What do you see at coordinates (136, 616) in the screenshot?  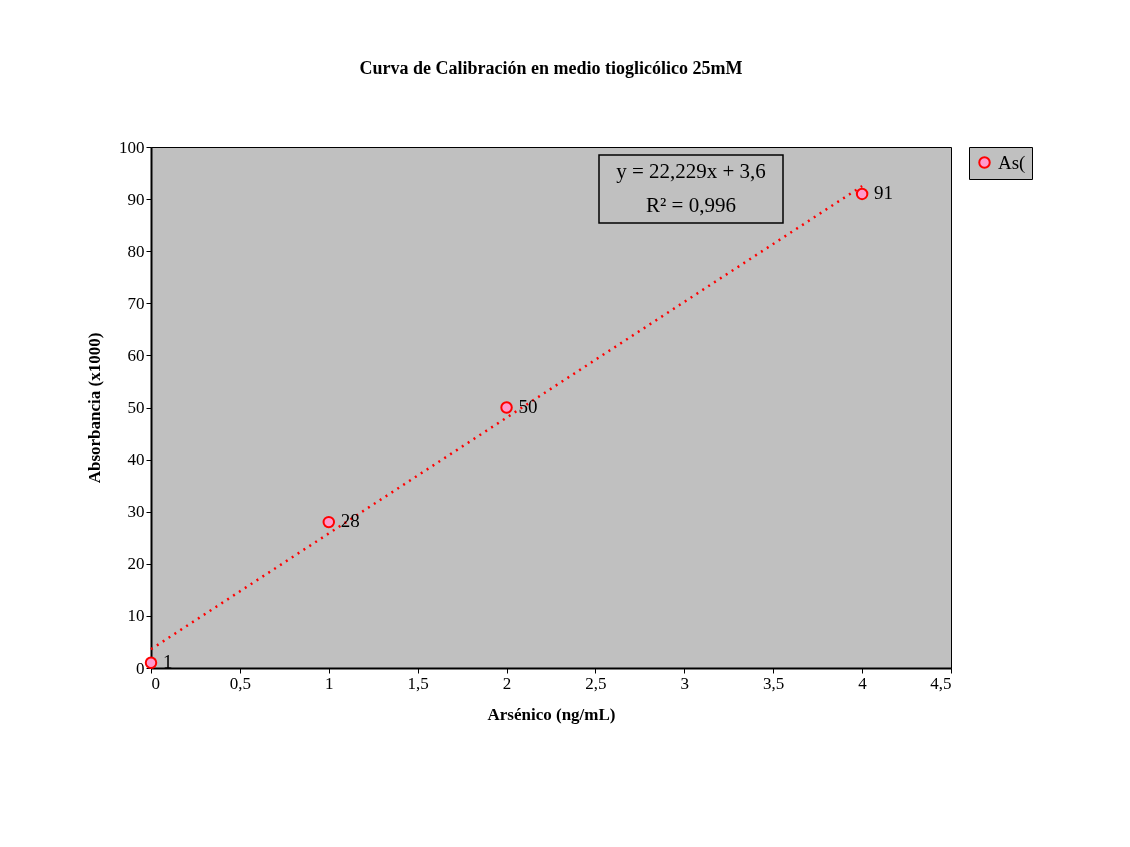 I see `y-tick-label: 10` at bounding box center [136, 616].